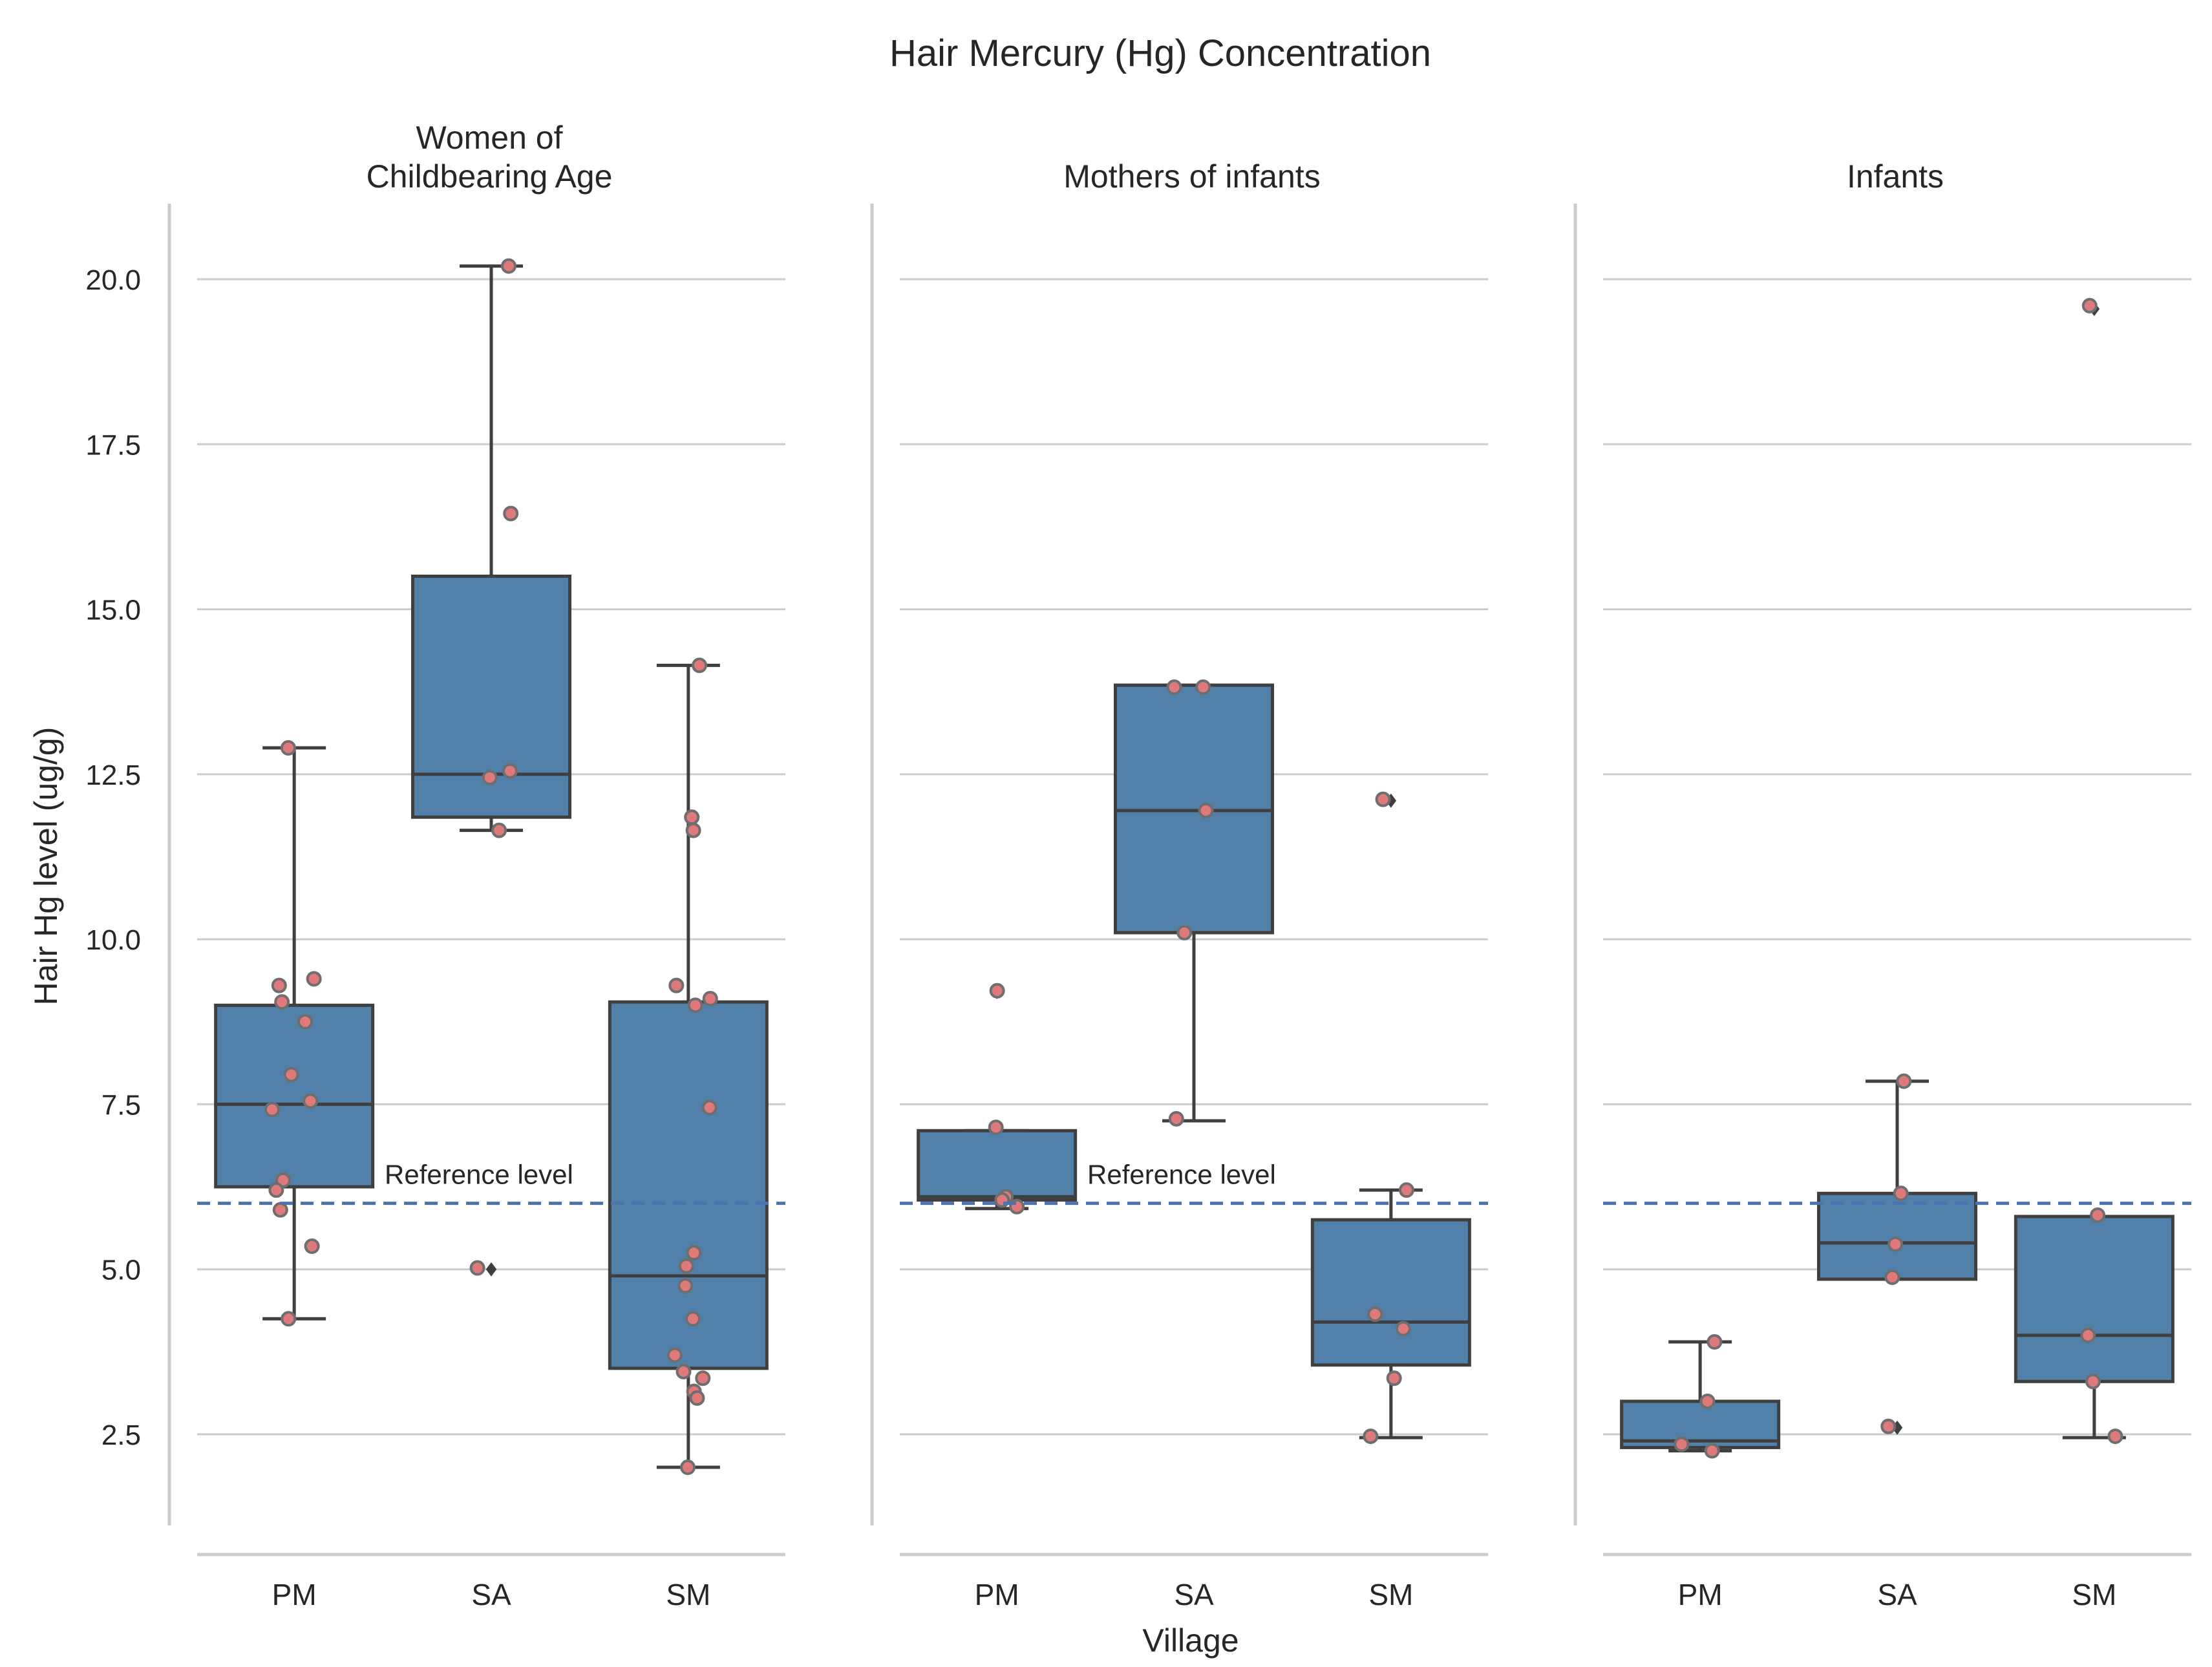 The height and width of the screenshot is (1667, 2212). I want to click on outlier-marker, so click(491, 1270).